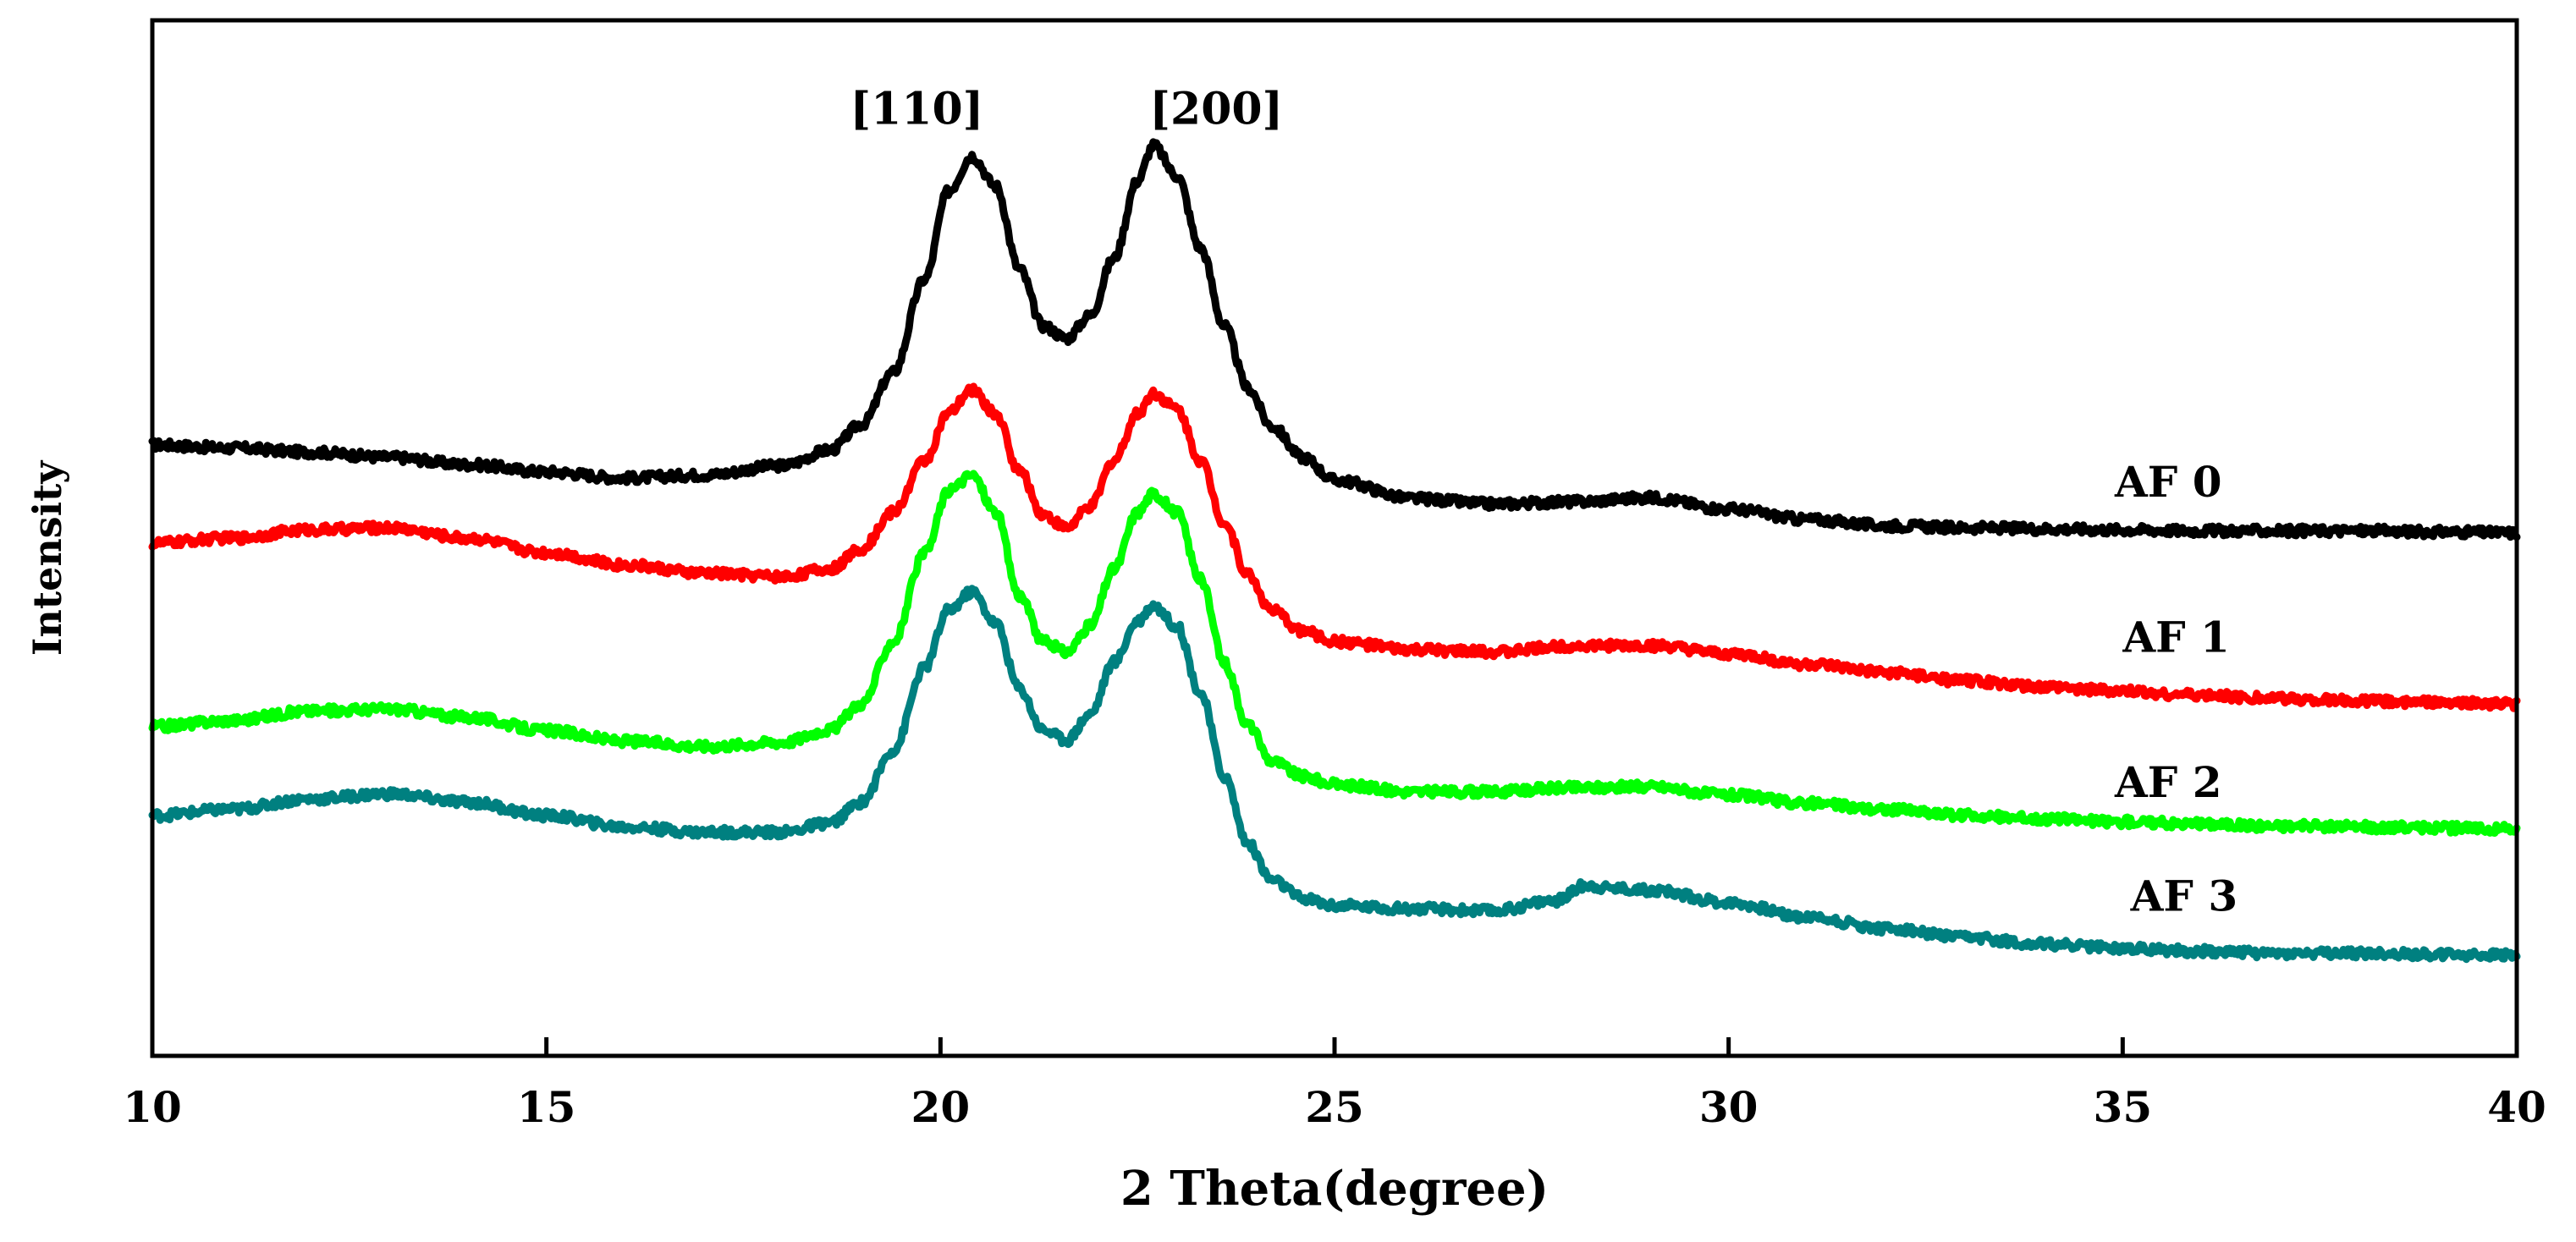 The image size is (2576, 1242). I want to click on series-label: AF 1, so click(2176, 637).